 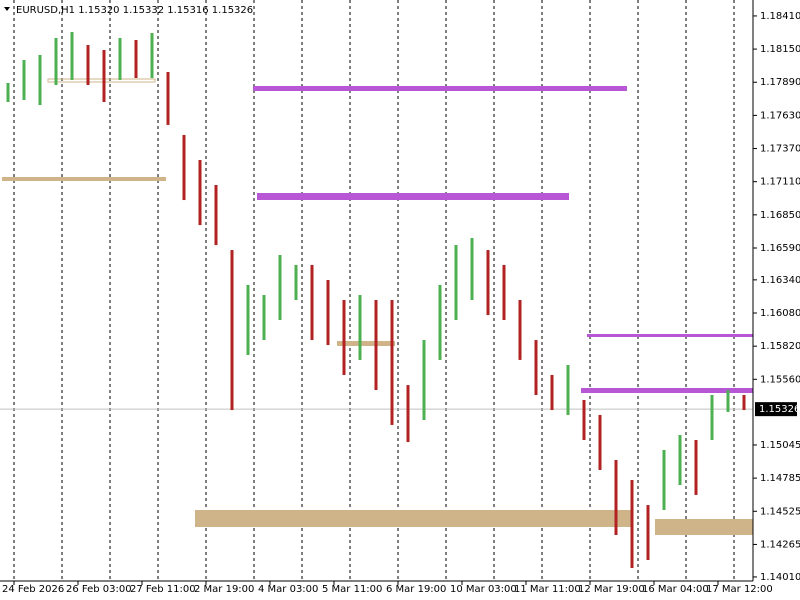 What do you see at coordinates (780, 49) in the screenshot?
I see `y-tick-label: 1.18150` at bounding box center [780, 49].